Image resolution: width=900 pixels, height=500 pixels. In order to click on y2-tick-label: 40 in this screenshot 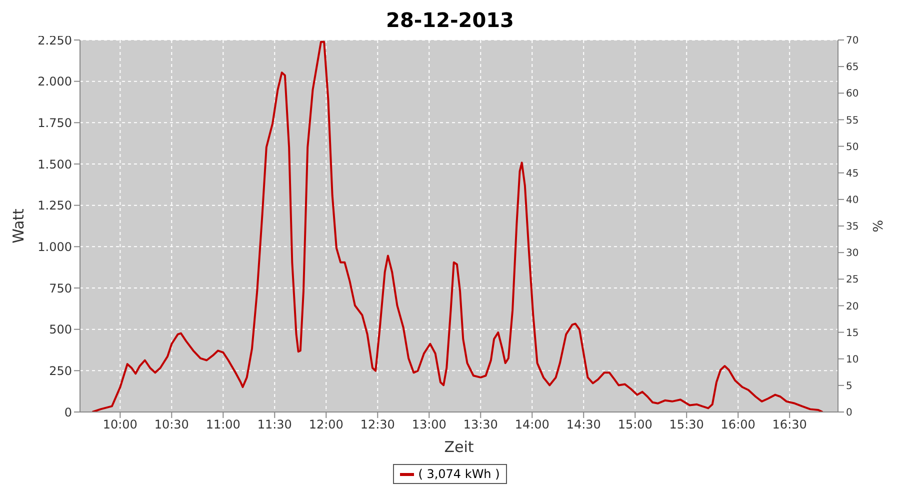, I will do `click(852, 200)`.